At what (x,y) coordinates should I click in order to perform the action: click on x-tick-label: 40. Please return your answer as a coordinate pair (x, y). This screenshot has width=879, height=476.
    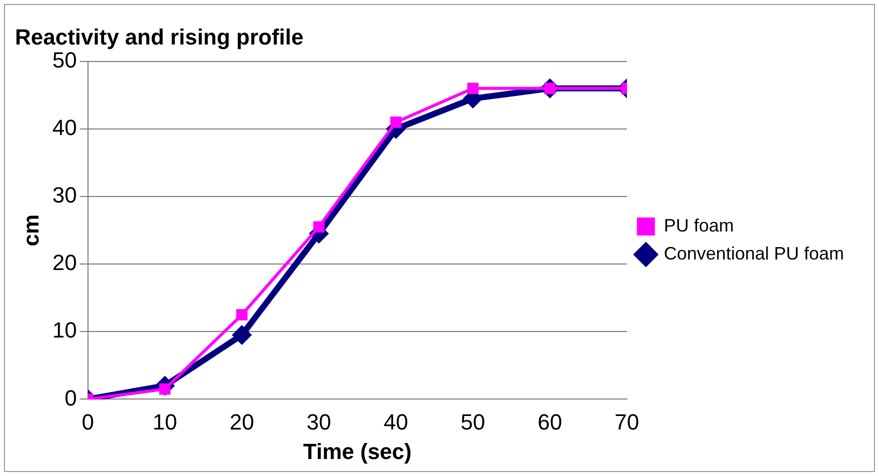
    Looking at the image, I should click on (396, 421).